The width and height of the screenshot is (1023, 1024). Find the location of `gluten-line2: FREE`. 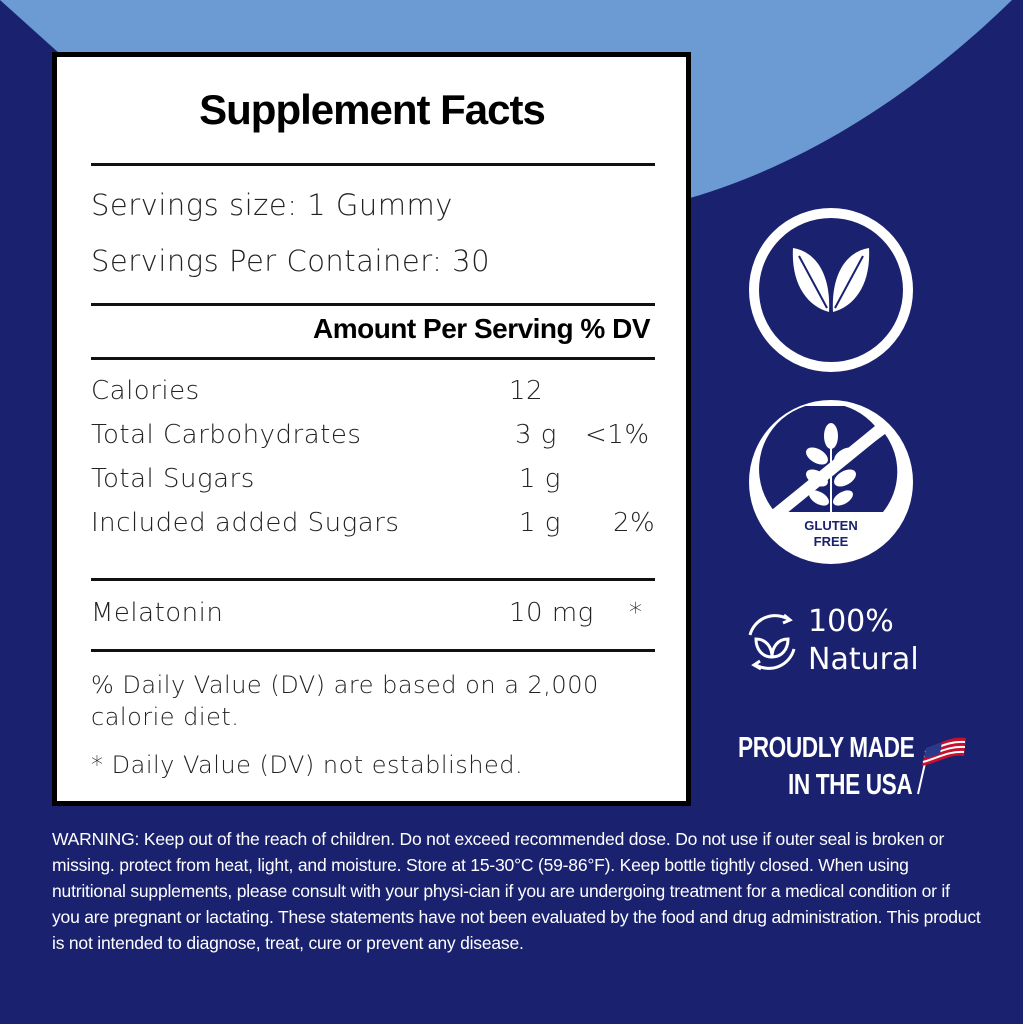

gluten-line2: FREE is located at coordinates (831, 541).